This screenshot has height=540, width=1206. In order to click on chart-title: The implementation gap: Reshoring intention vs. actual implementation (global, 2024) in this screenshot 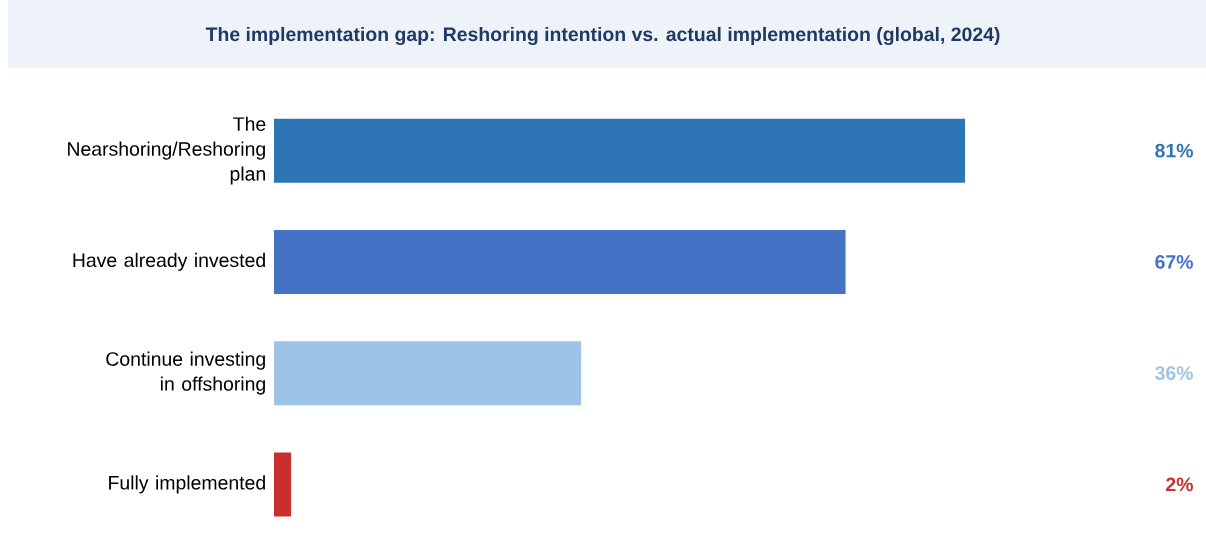, I will do `click(602, 36)`.